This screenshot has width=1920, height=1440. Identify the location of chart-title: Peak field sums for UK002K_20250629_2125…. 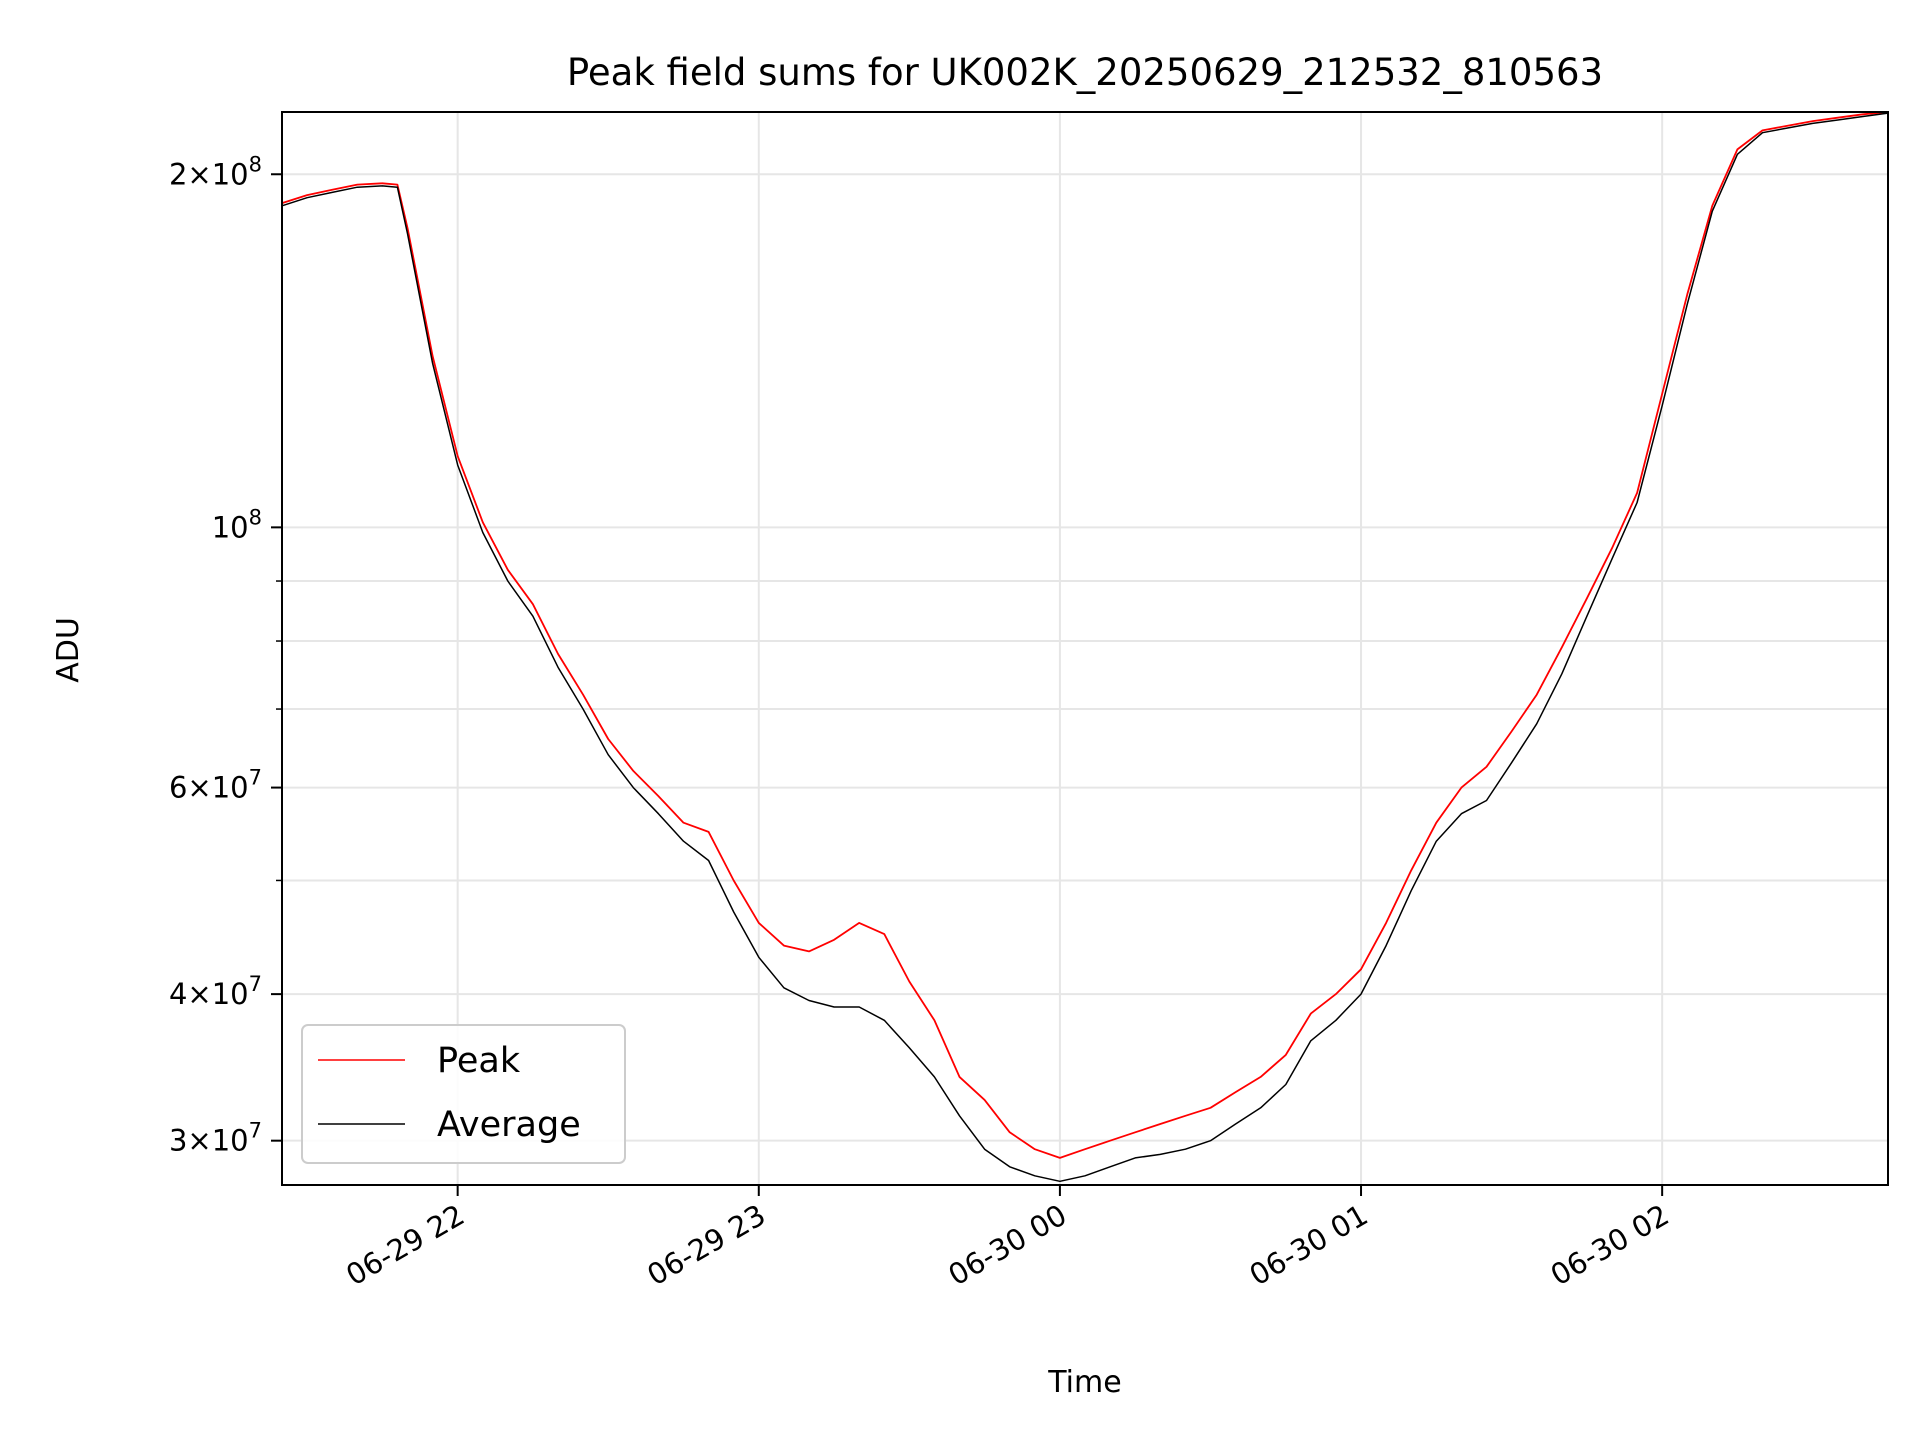
(1085, 72).